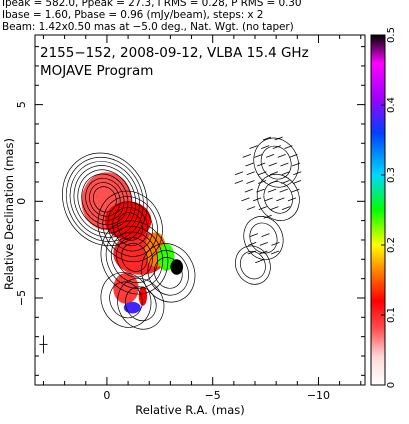  What do you see at coordinates (189, 410) in the screenshot?
I see `x-axis-label: Relative R.A. (mas)` at bounding box center [189, 410].